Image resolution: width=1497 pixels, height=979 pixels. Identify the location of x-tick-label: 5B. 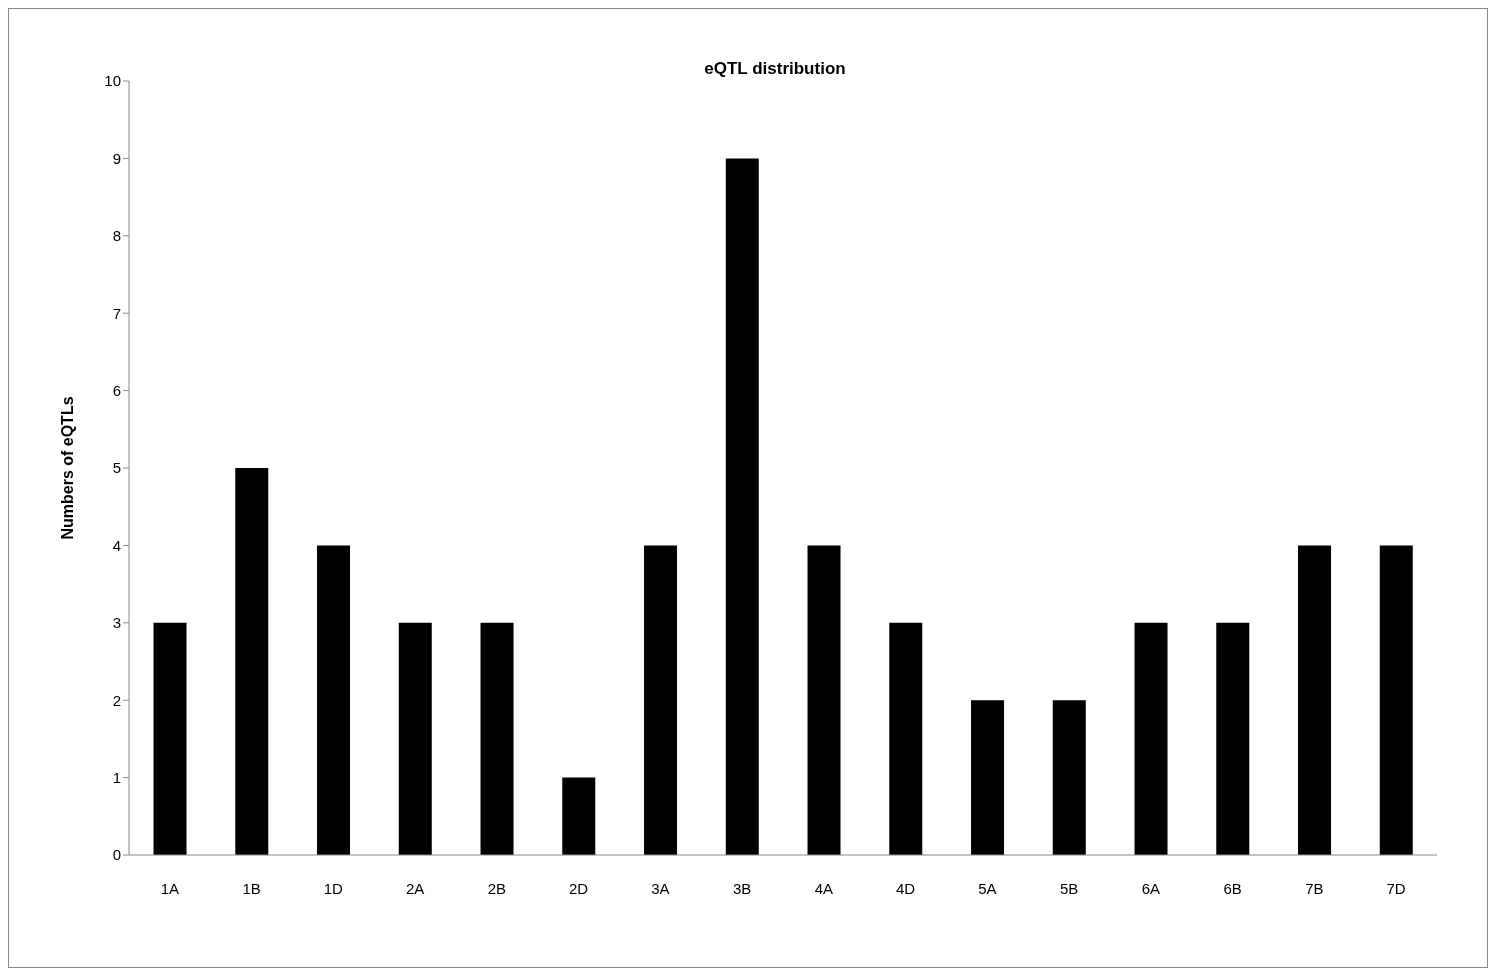
(1069, 888).